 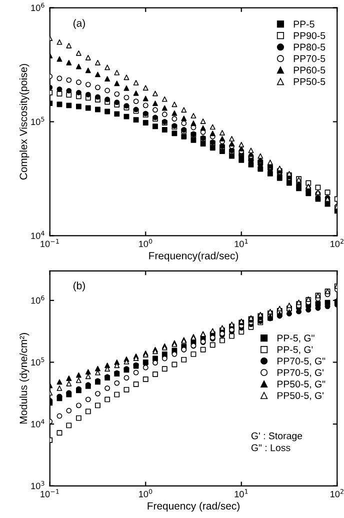 What do you see at coordinates (79, 24) in the screenshot?
I see `annotation: (a)` at bounding box center [79, 24].